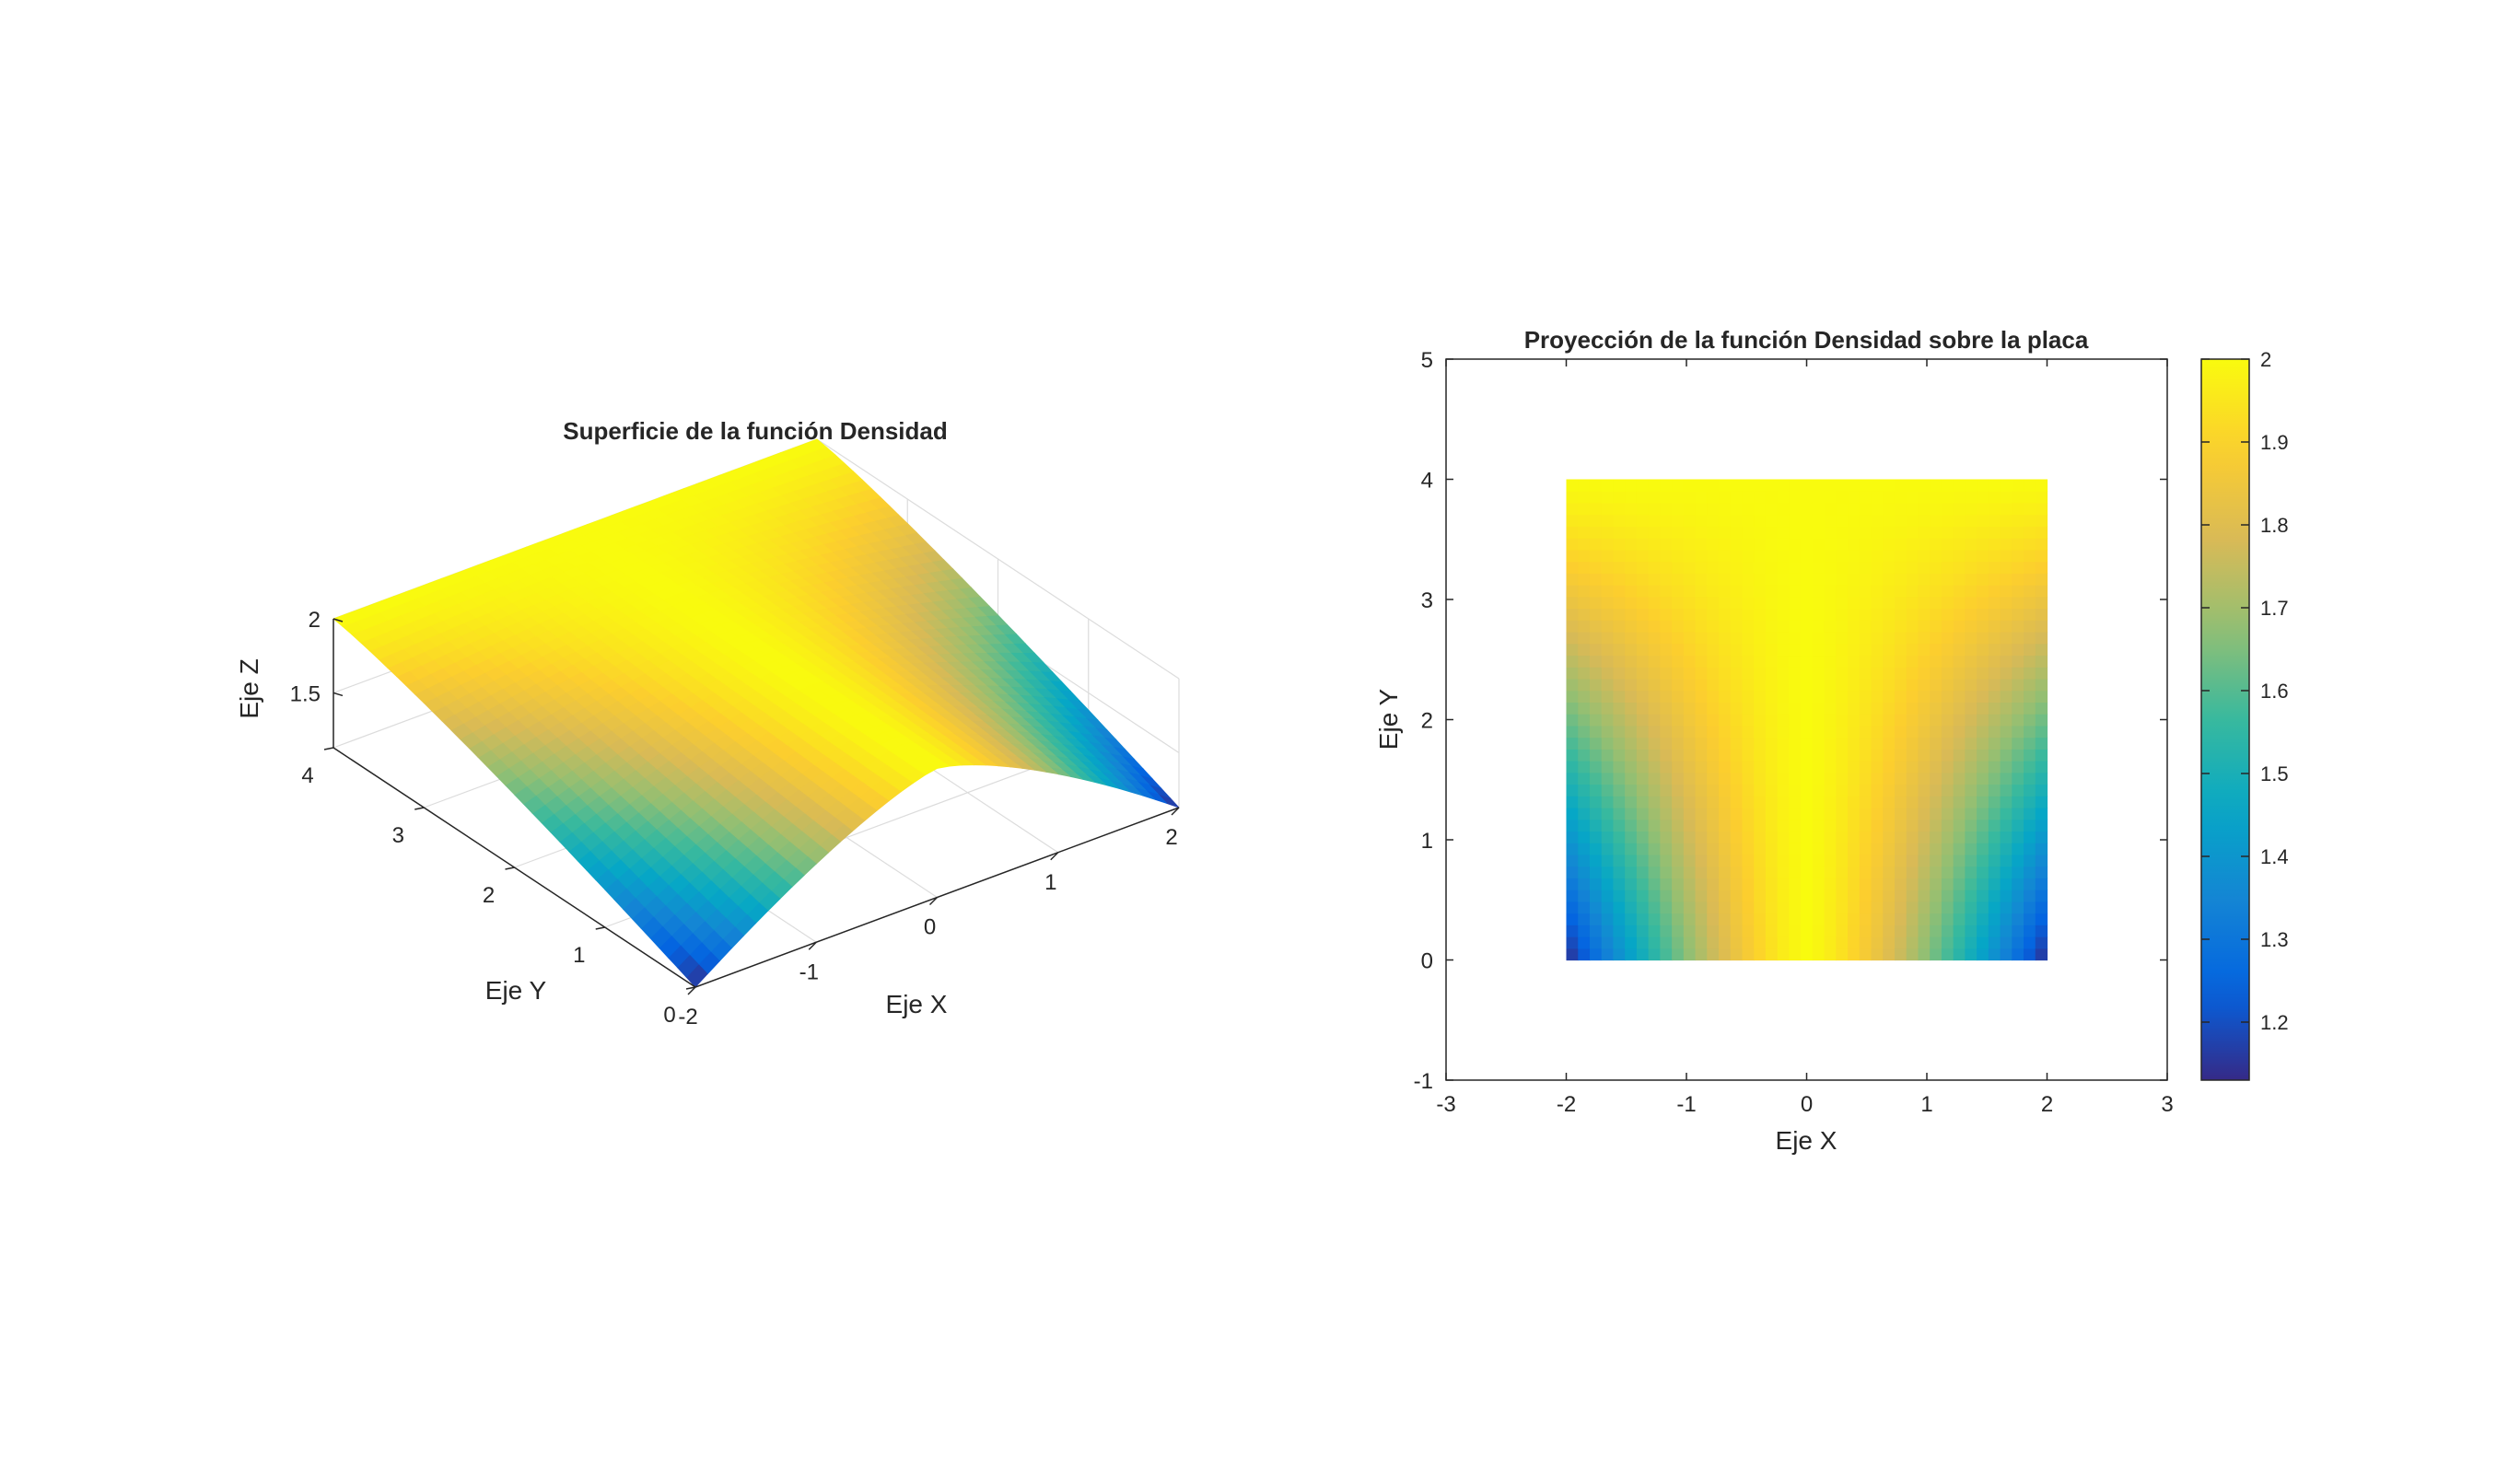 The width and height of the screenshot is (2520, 1477). I want to click on heatmap-x-tick-label: -1, so click(1686, 1104).